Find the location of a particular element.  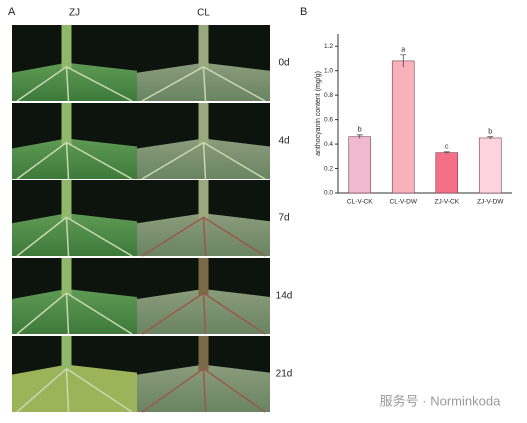

column-header: CL is located at coordinates (203, 13).